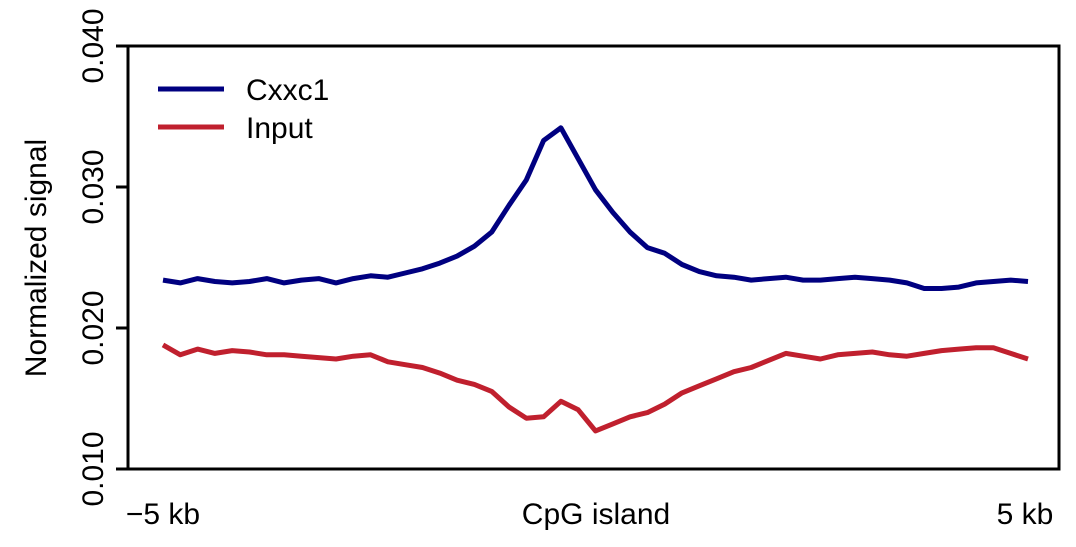  What do you see at coordinates (243, 109) in the screenshot?
I see `legend: Cxxc1 Input` at bounding box center [243, 109].